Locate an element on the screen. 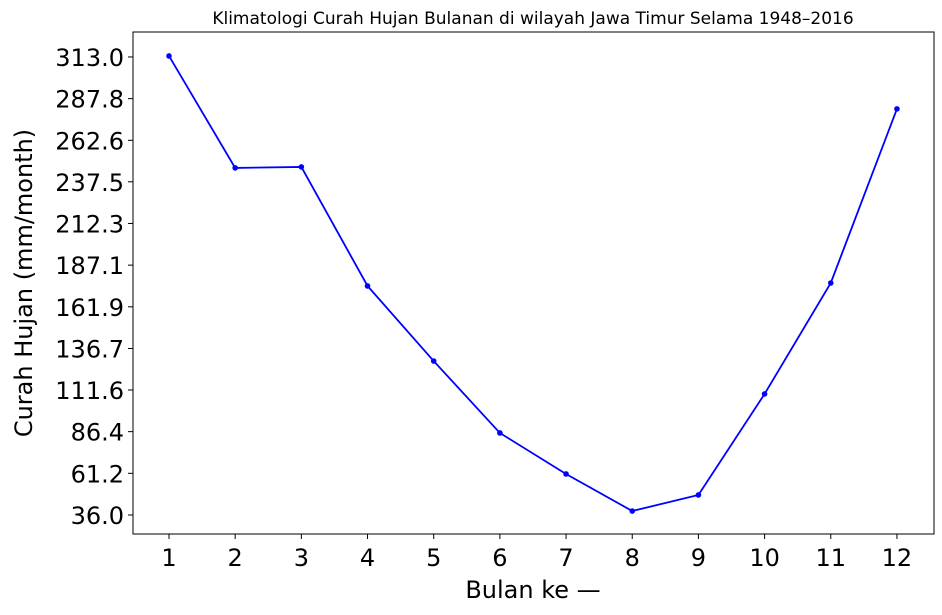  y-tick-label: 237.5 is located at coordinates (89, 183).